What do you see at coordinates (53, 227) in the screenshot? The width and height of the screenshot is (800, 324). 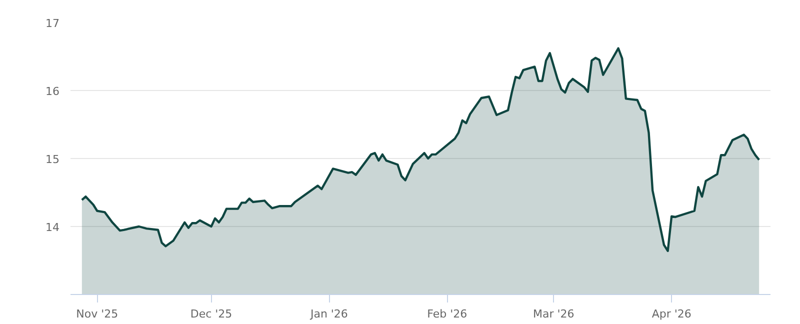 I see `y-tick-label: 14` at bounding box center [53, 227].